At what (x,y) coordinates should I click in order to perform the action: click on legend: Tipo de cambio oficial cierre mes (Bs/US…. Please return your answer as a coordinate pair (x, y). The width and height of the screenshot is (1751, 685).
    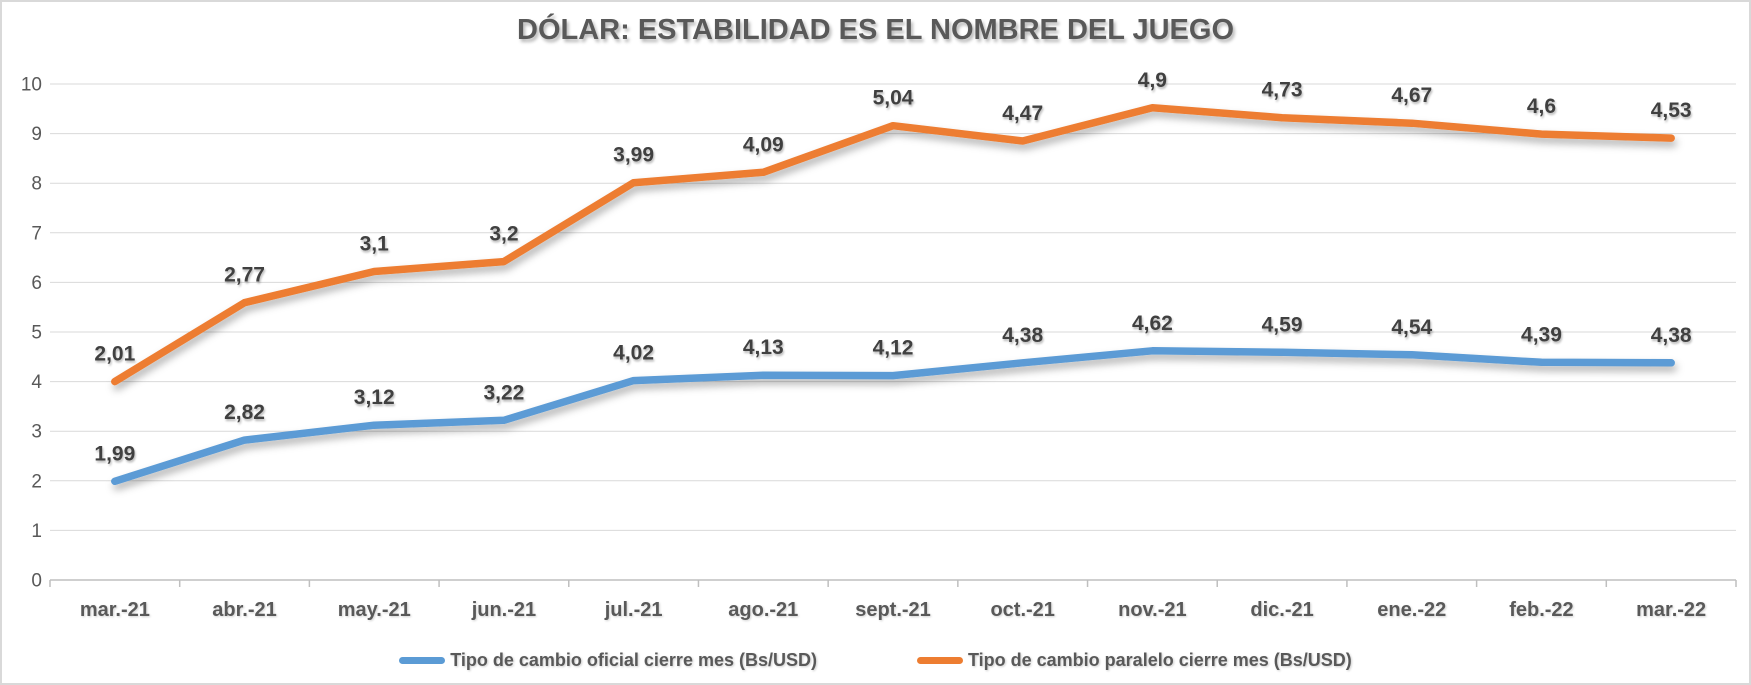
    Looking at the image, I should click on (875, 660).